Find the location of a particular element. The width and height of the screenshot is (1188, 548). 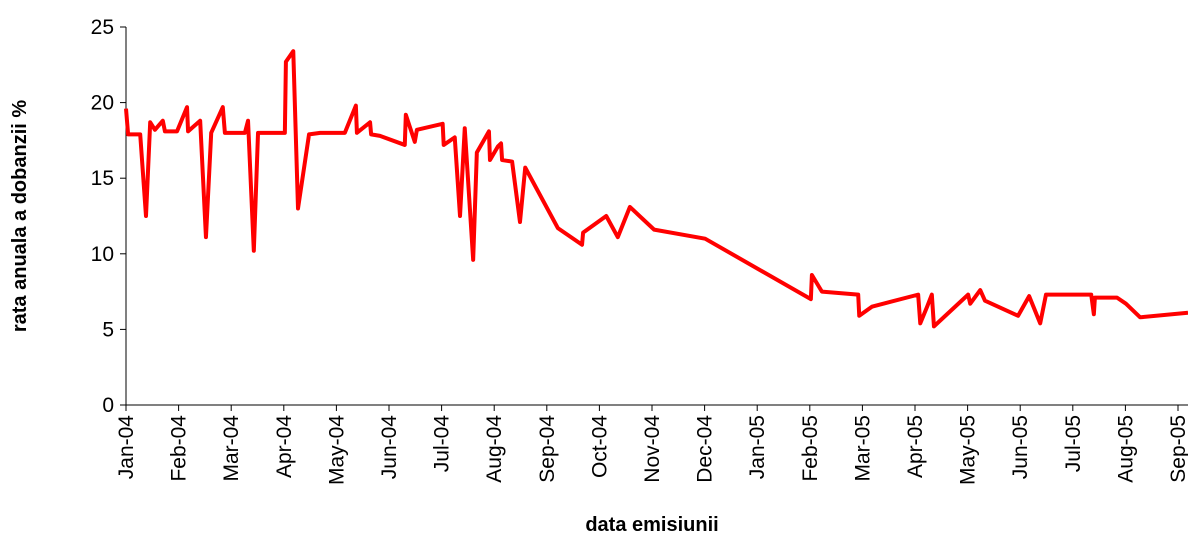

y-tick-label: 20 is located at coordinates (102, 103).